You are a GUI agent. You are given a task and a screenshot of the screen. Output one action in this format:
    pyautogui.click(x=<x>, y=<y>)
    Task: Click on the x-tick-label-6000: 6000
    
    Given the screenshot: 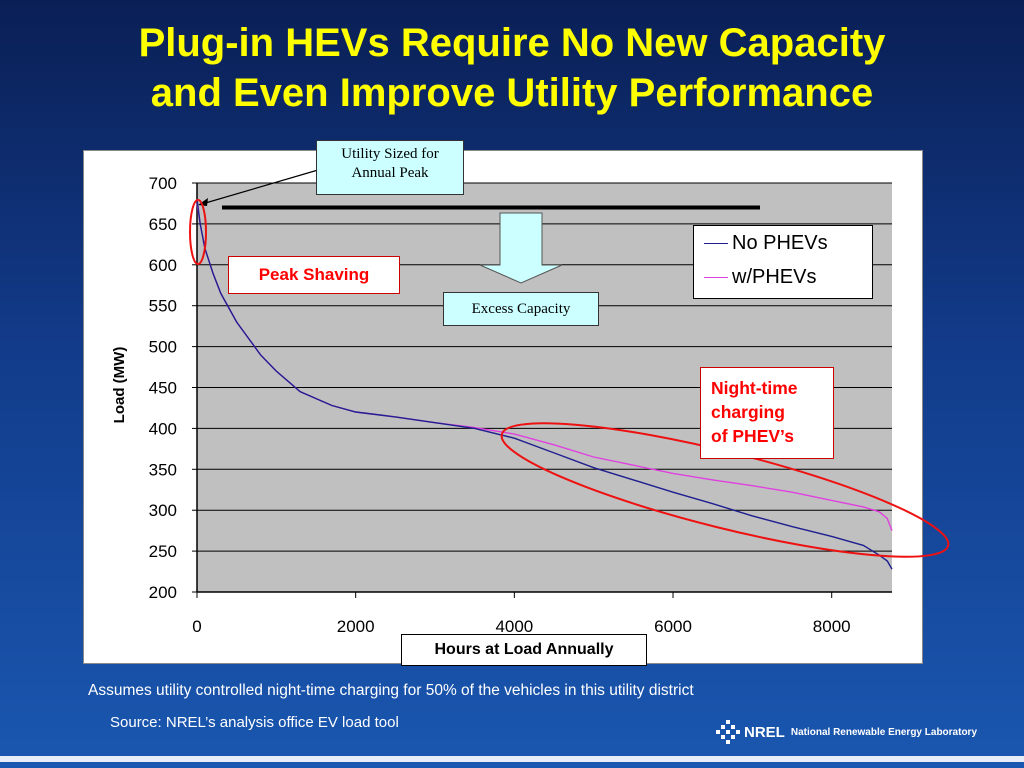 What is the action you would take?
    pyautogui.click(x=673, y=626)
    